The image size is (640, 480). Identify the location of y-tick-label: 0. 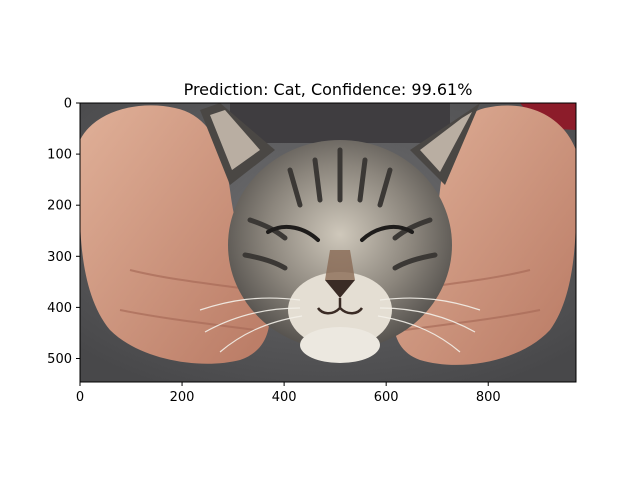
(68, 104).